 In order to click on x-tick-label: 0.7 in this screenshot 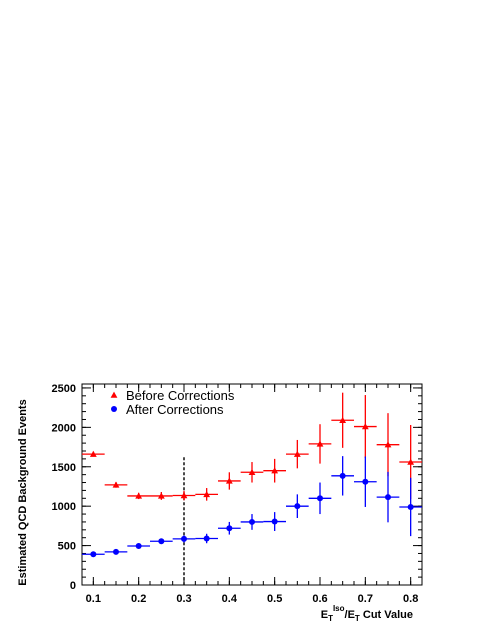, I will do `click(365, 599)`.